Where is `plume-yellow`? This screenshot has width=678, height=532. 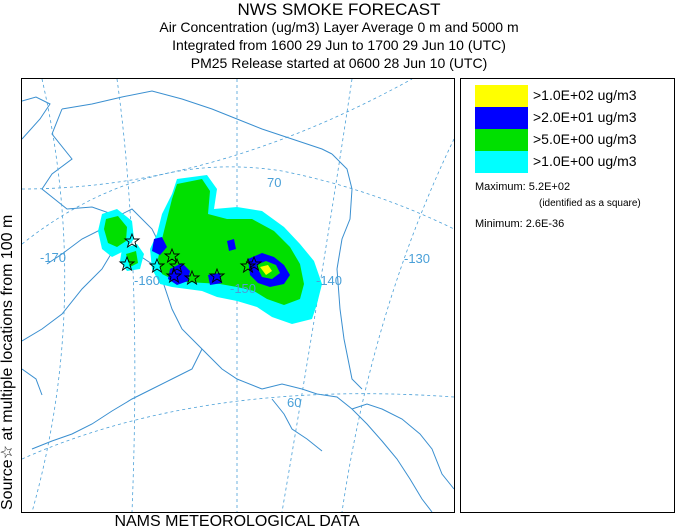 plume-yellow is located at coordinates (266, 270).